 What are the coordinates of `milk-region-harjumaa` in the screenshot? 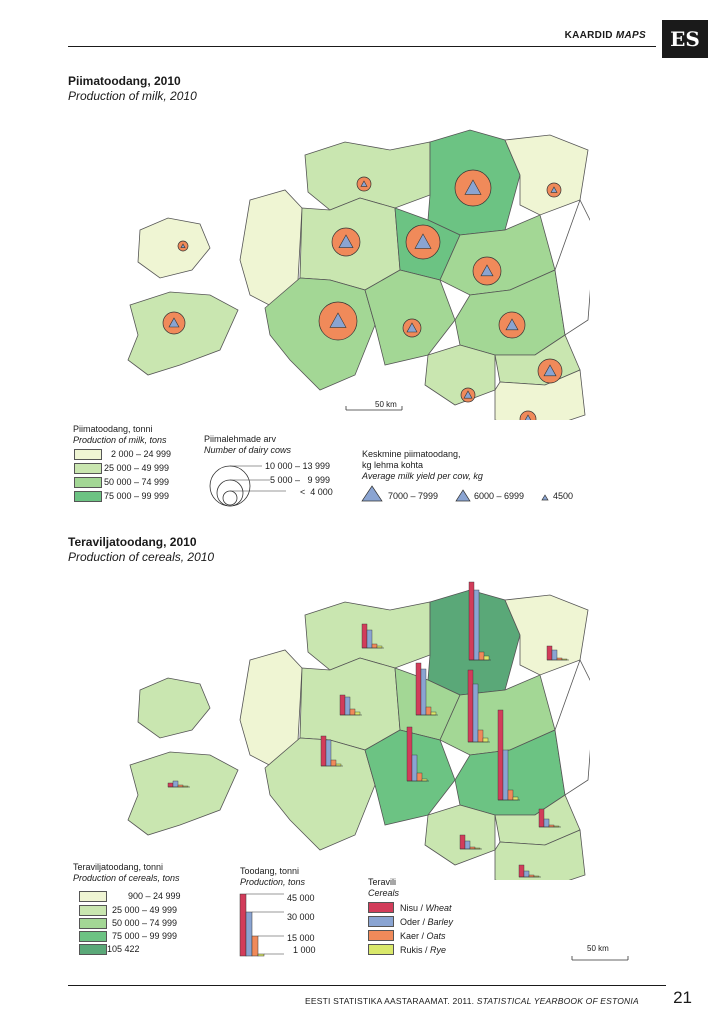 It's located at (367, 176).